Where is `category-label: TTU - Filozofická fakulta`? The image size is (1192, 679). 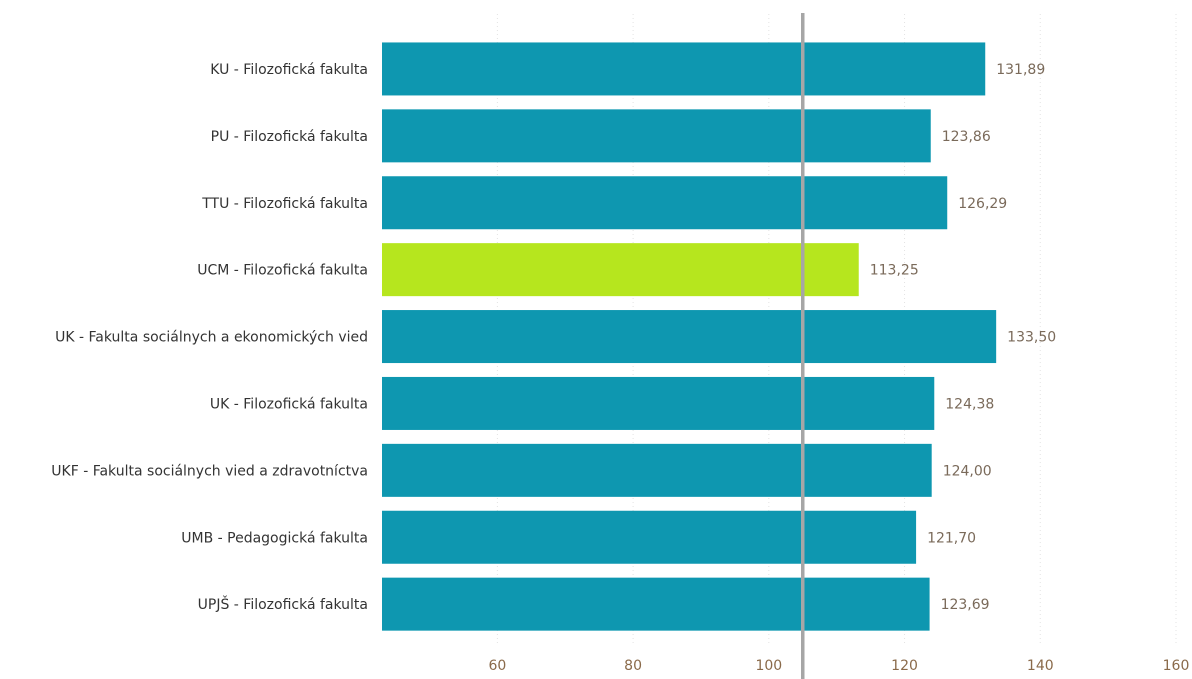 category-label: TTU - Filozofická fakulta is located at coordinates (284, 204).